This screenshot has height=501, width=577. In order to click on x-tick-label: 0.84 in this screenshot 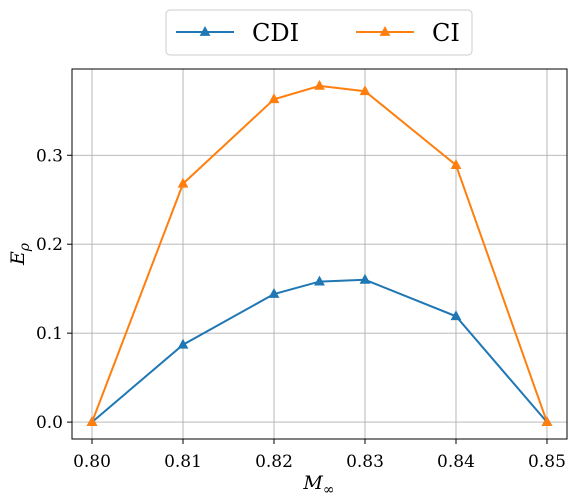, I will do `click(456, 462)`.